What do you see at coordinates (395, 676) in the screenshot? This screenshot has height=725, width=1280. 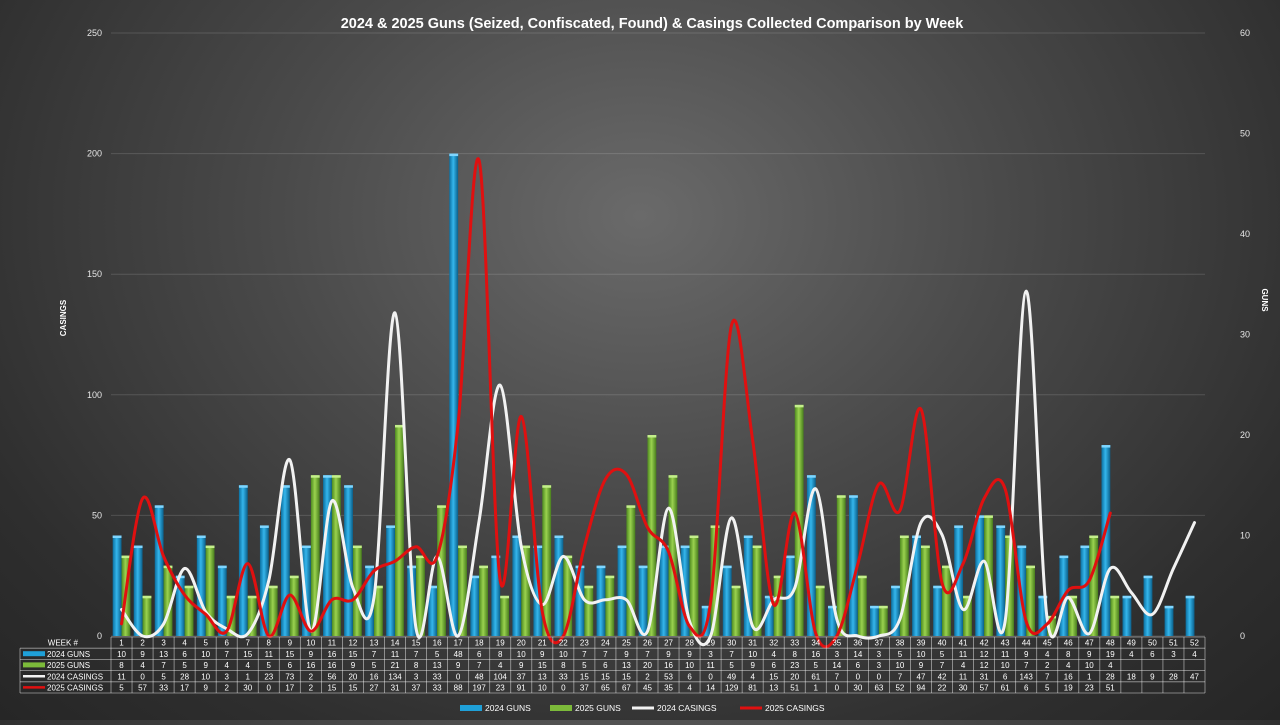 I see `2024-casings-value: 134` at bounding box center [395, 676].